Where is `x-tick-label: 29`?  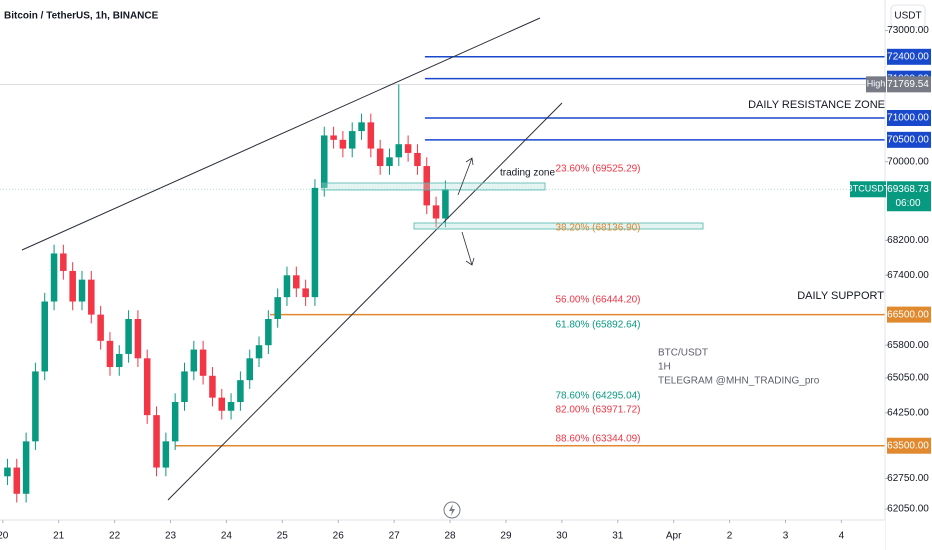 x-tick-label: 29 is located at coordinates (506, 536).